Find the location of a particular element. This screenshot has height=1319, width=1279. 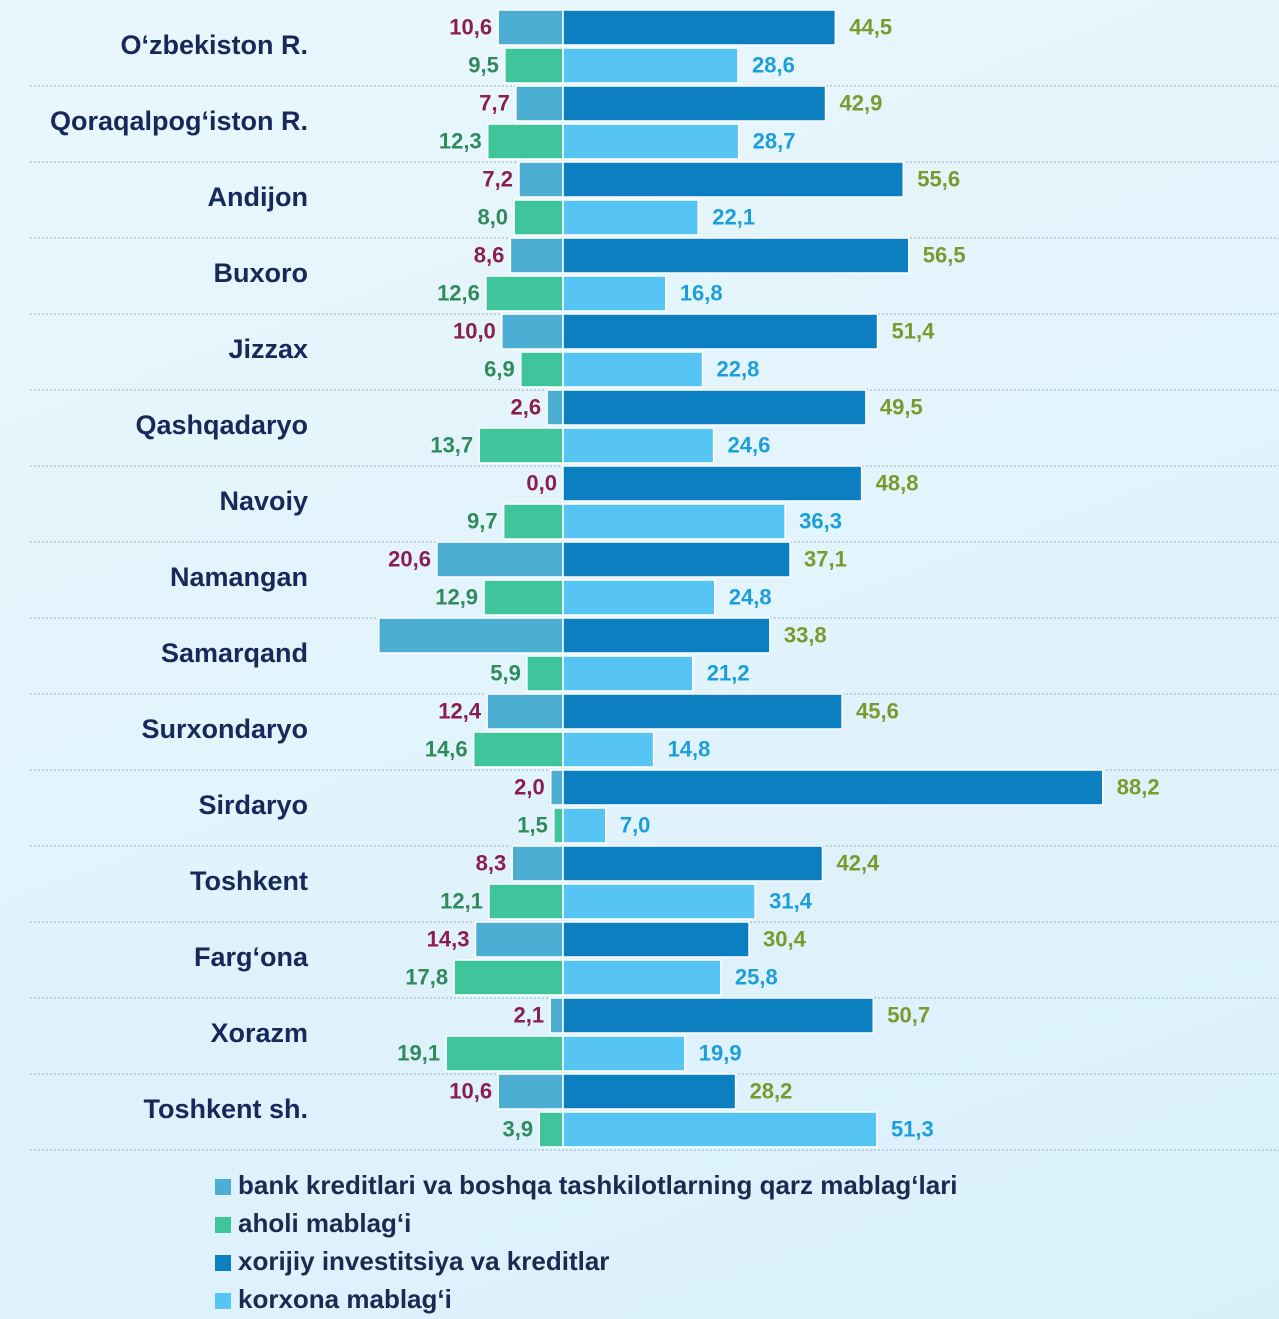

category-label: Toshkent sh. is located at coordinates (225, 1109).